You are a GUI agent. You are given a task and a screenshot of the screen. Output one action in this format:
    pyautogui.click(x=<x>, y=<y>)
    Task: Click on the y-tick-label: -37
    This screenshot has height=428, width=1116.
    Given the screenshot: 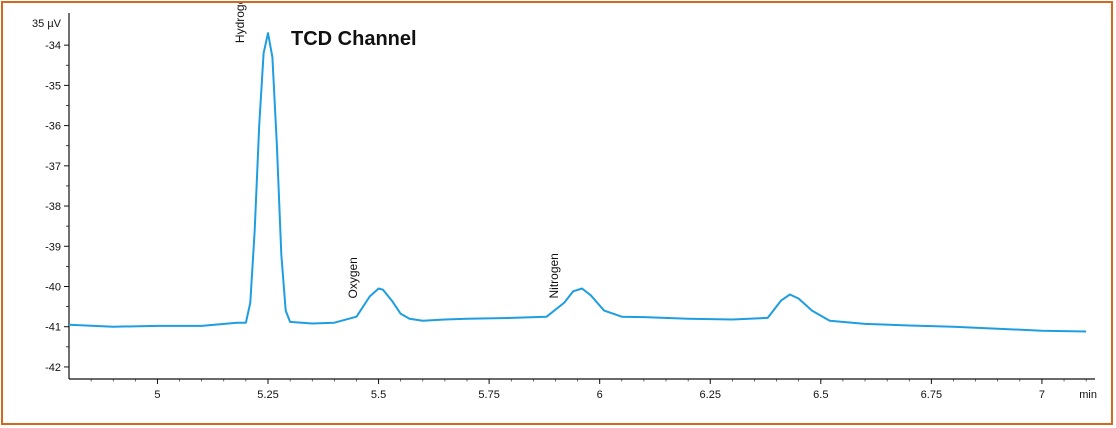 What is the action you would take?
    pyautogui.click(x=53, y=167)
    